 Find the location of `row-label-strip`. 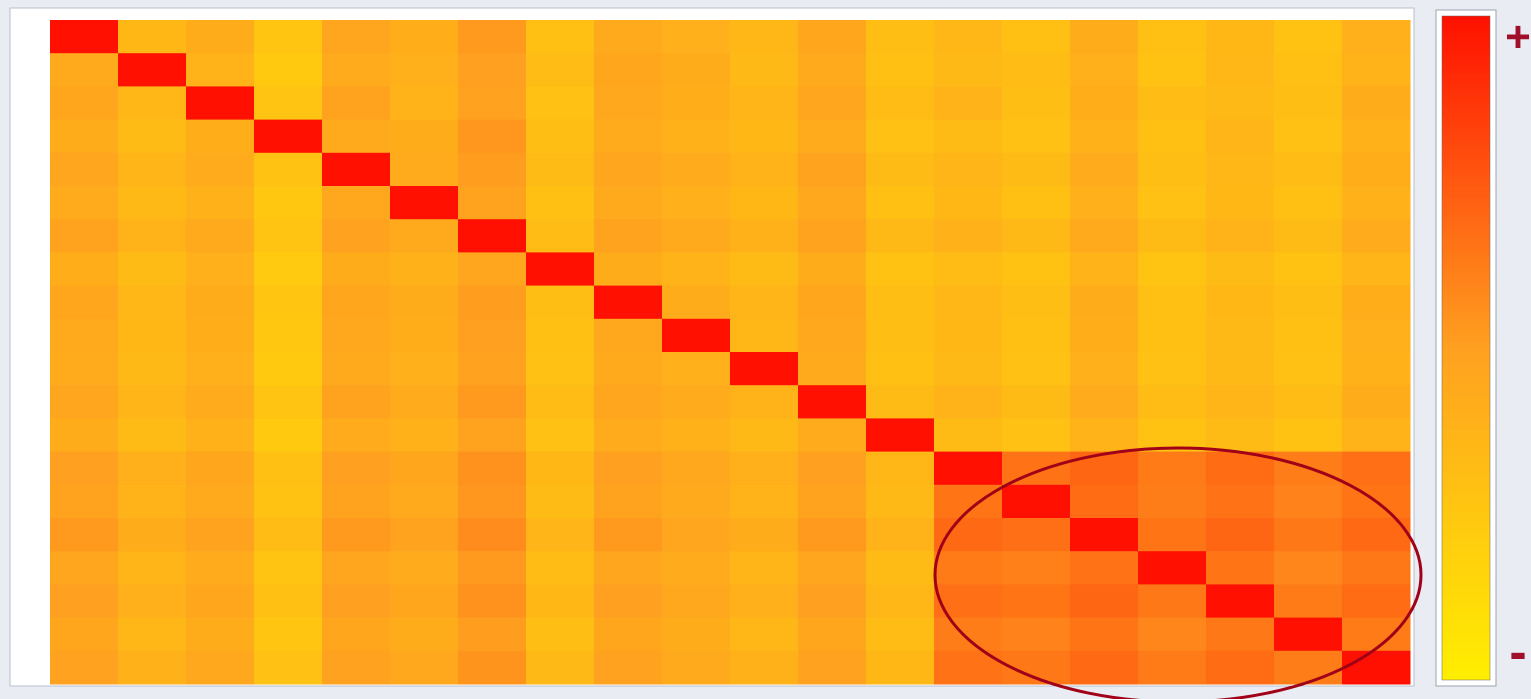

row-label-strip is located at coordinates (30, 352).